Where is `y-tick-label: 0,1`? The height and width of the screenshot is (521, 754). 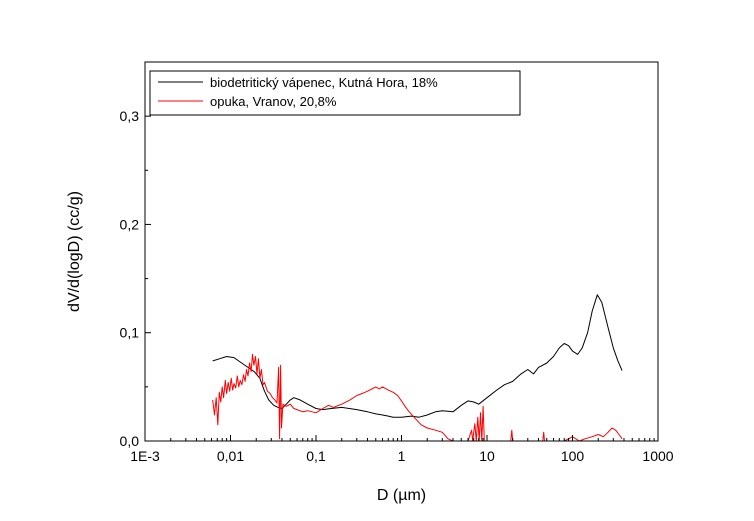
y-tick-label: 0,1 is located at coordinates (130, 333).